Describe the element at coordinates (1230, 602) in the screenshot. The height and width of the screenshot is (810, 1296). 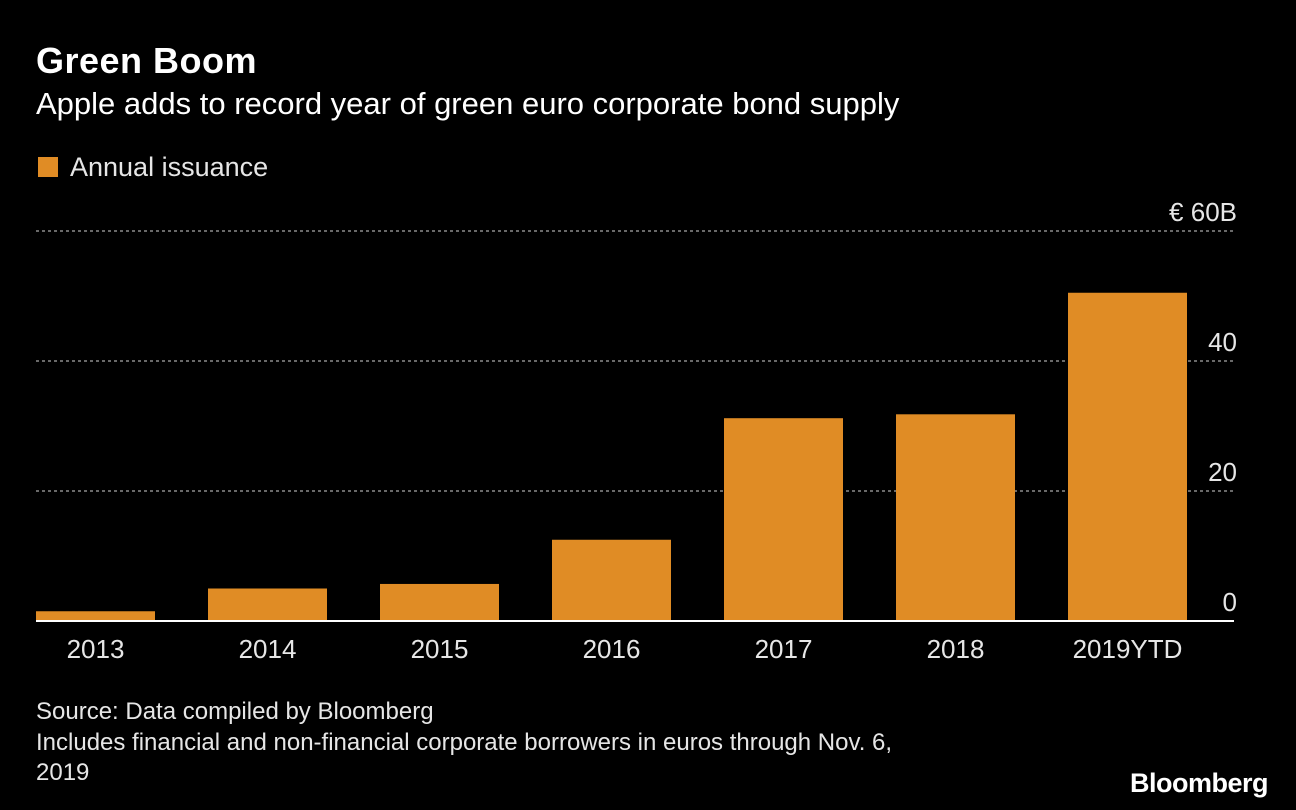
I see `y-tick-label-0: 0` at that location.